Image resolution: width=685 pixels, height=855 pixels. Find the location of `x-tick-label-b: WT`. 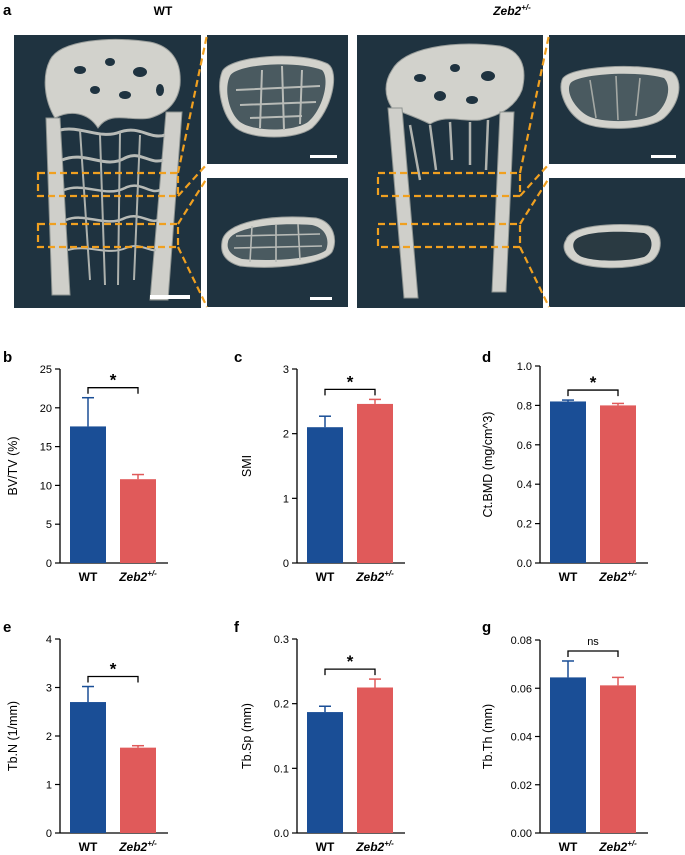

x-tick-label-b: WT is located at coordinates (88, 577).